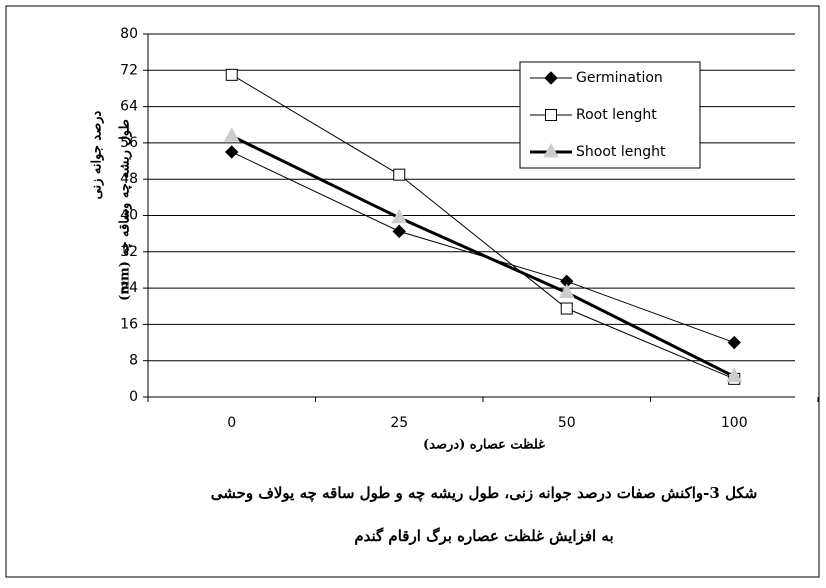 This screenshot has height=588, width=826. What do you see at coordinates (97, 154) in the screenshot?
I see `y-axis-label: درصد جوانه زنی` at bounding box center [97, 154].